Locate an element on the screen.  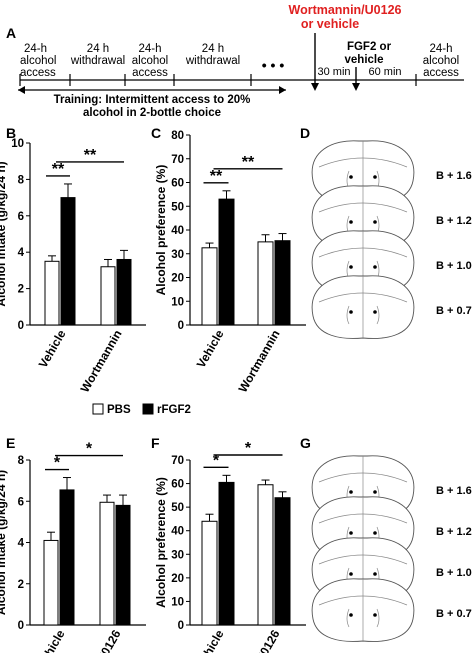
chart-c-y-tick-label: 80 is located at coordinates (177, 136).